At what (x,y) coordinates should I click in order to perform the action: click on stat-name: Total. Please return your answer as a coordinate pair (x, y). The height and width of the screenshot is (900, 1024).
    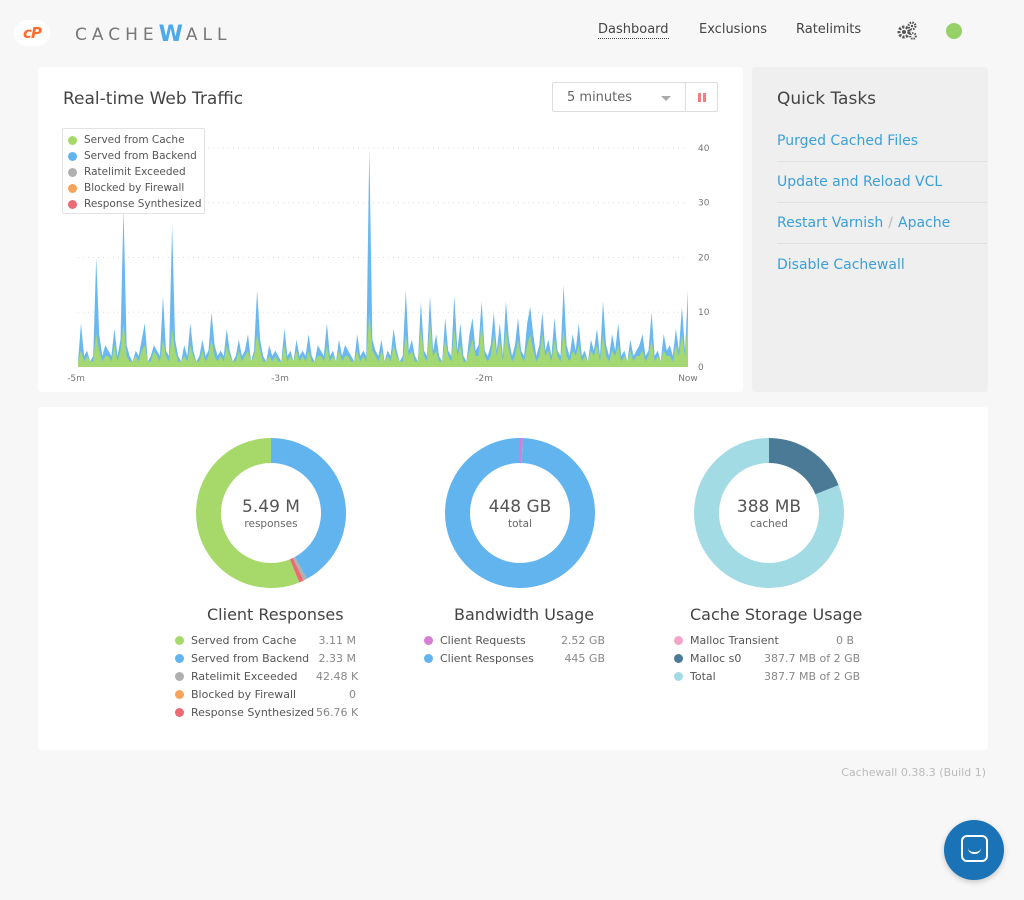
    Looking at the image, I should click on (703, 676).